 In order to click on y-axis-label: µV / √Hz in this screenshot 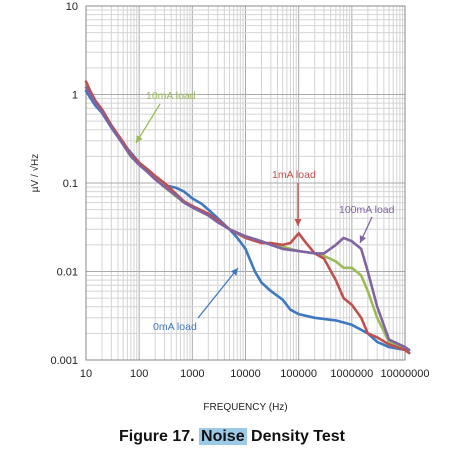, I will do `click(35, 173)`.